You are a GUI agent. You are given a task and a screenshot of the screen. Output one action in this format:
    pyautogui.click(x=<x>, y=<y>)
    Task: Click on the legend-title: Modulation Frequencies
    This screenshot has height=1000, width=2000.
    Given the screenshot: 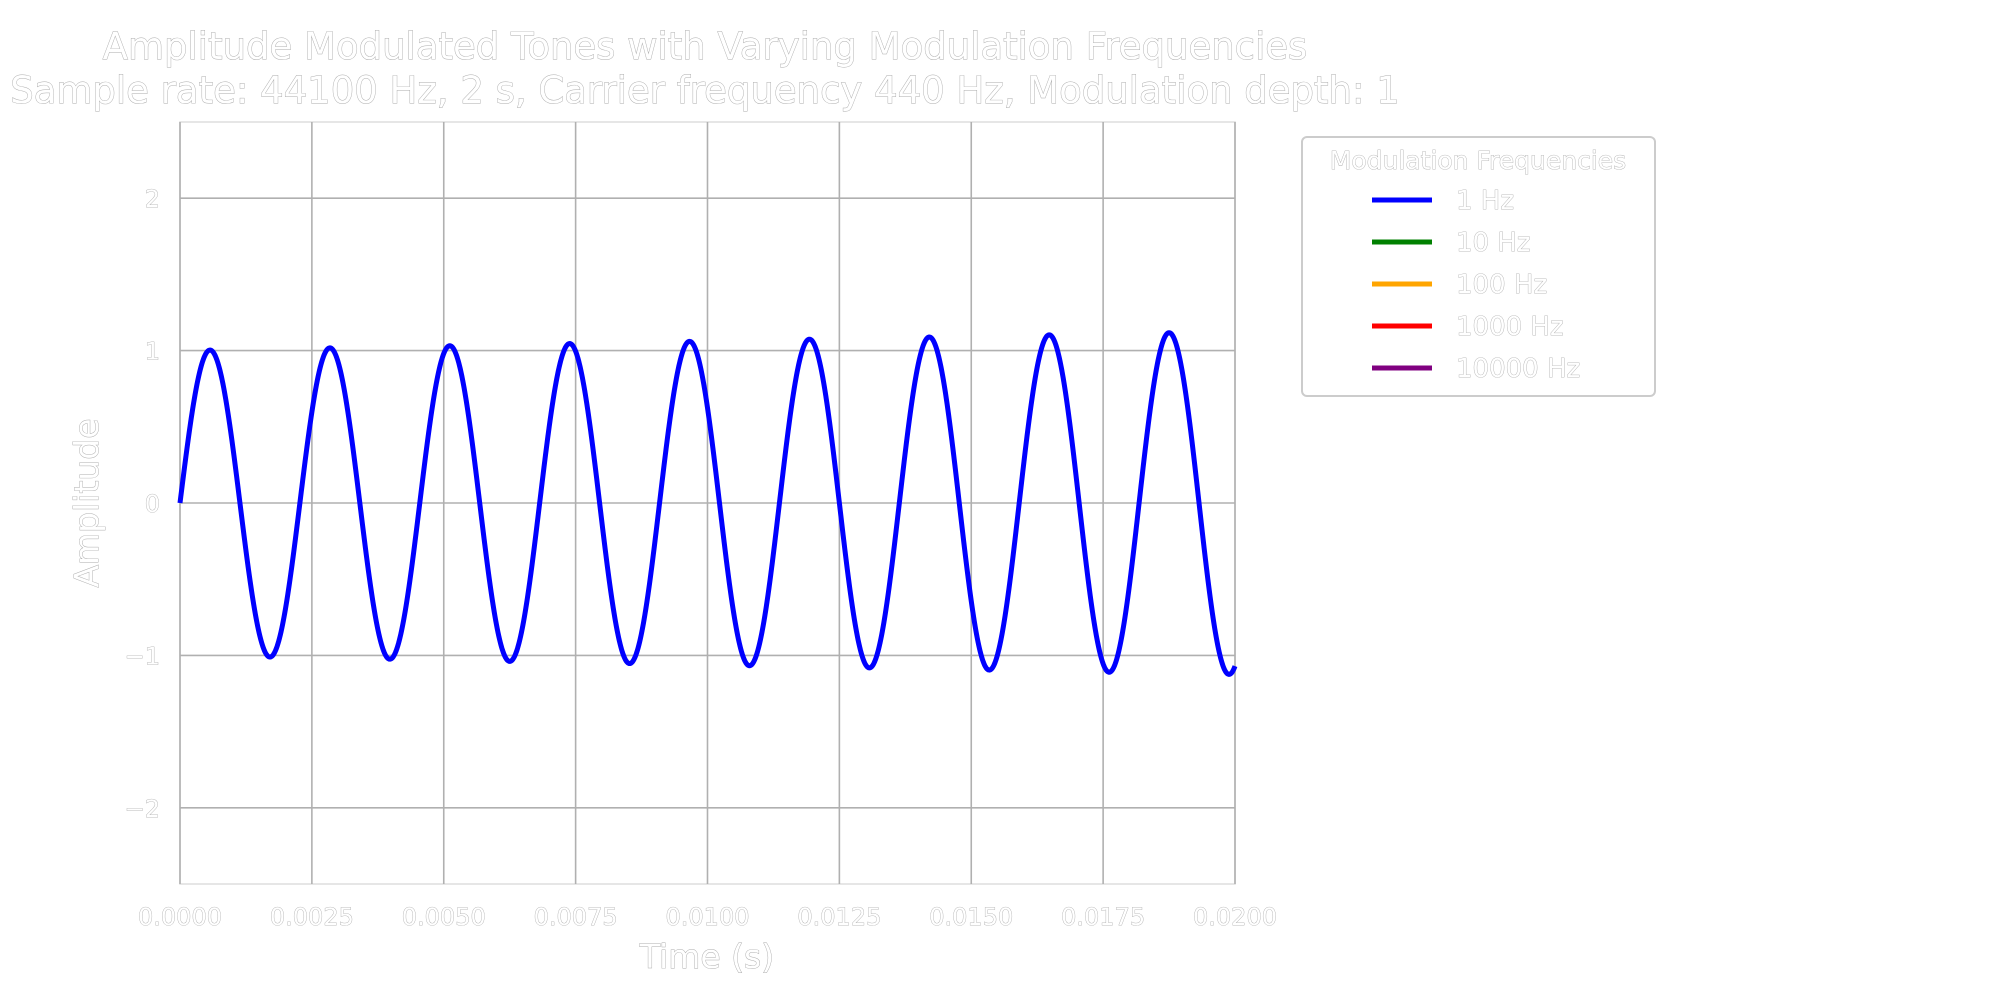 What is the action you would take?
    pyautogui.click(x=1478, y=160)
    